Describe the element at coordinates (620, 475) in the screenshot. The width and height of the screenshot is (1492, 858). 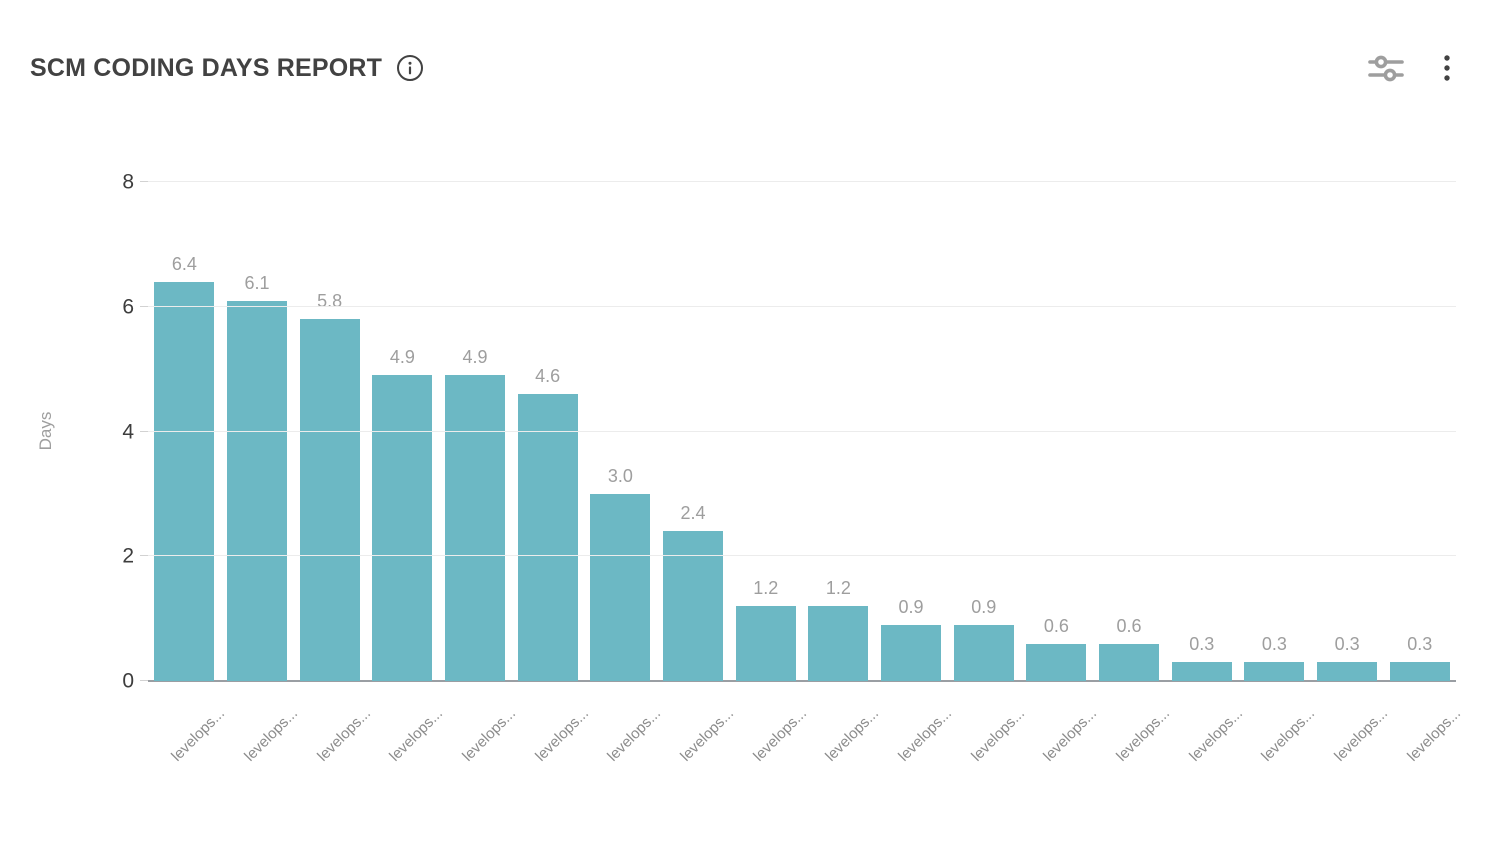
I see `bar-value-label: 3.0` at that location.